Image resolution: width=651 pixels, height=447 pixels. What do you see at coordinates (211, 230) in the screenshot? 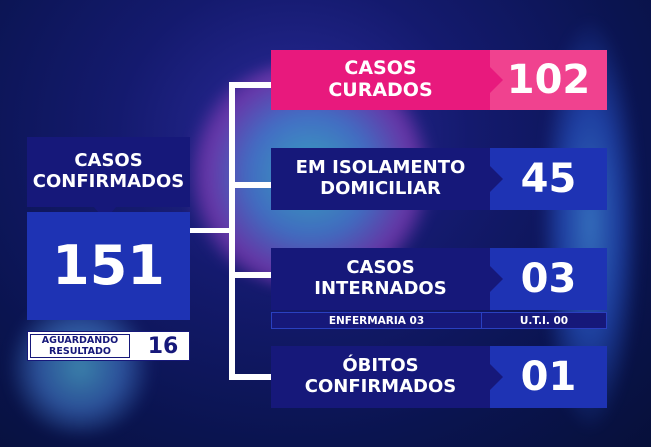
I see `bracket-connector` at bounding box center [211, 230].